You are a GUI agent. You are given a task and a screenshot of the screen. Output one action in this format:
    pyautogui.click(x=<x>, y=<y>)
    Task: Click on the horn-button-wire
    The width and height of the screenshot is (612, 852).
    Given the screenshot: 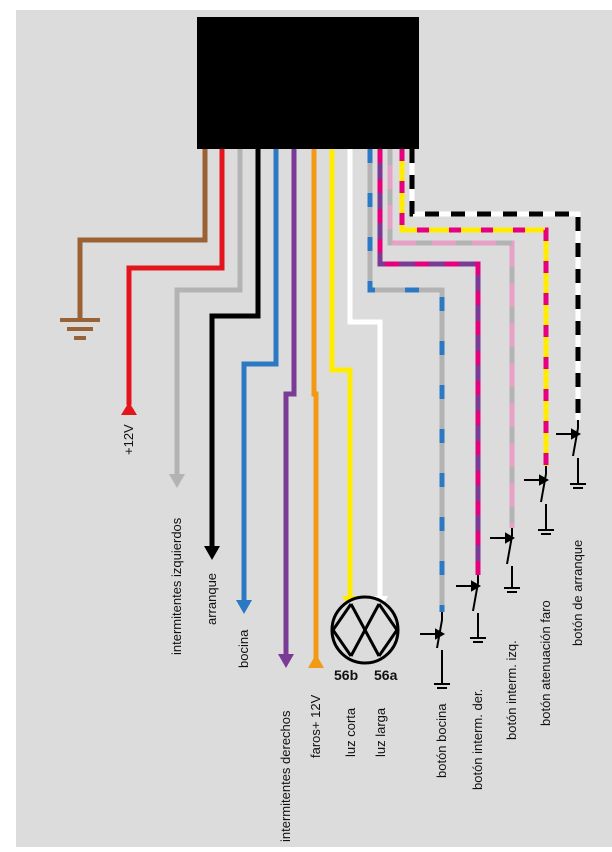 What is the action you would take?
    pyautogui.click(x=406, y=380)
    